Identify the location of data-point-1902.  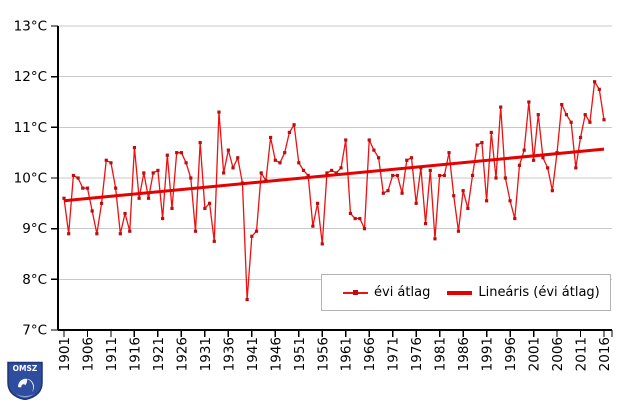
(69, 234).